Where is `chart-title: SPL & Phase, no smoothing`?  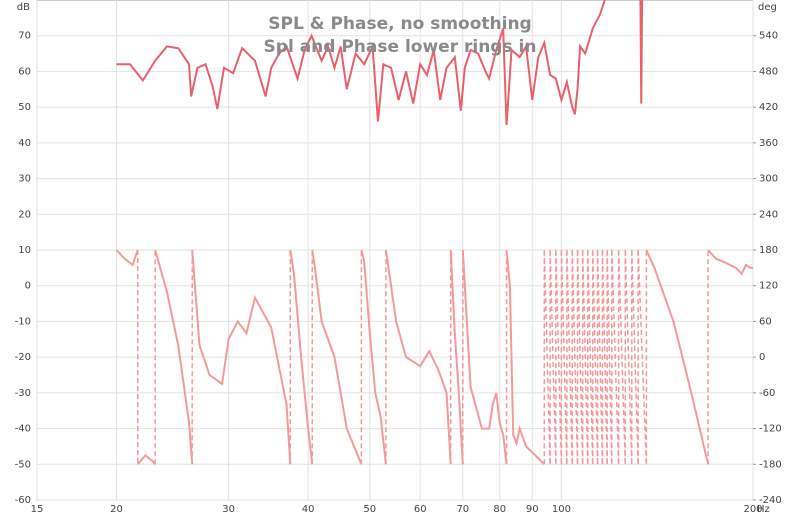
chart-title: SPL & Phase, no smoothing is located at coordinates (399, 24).